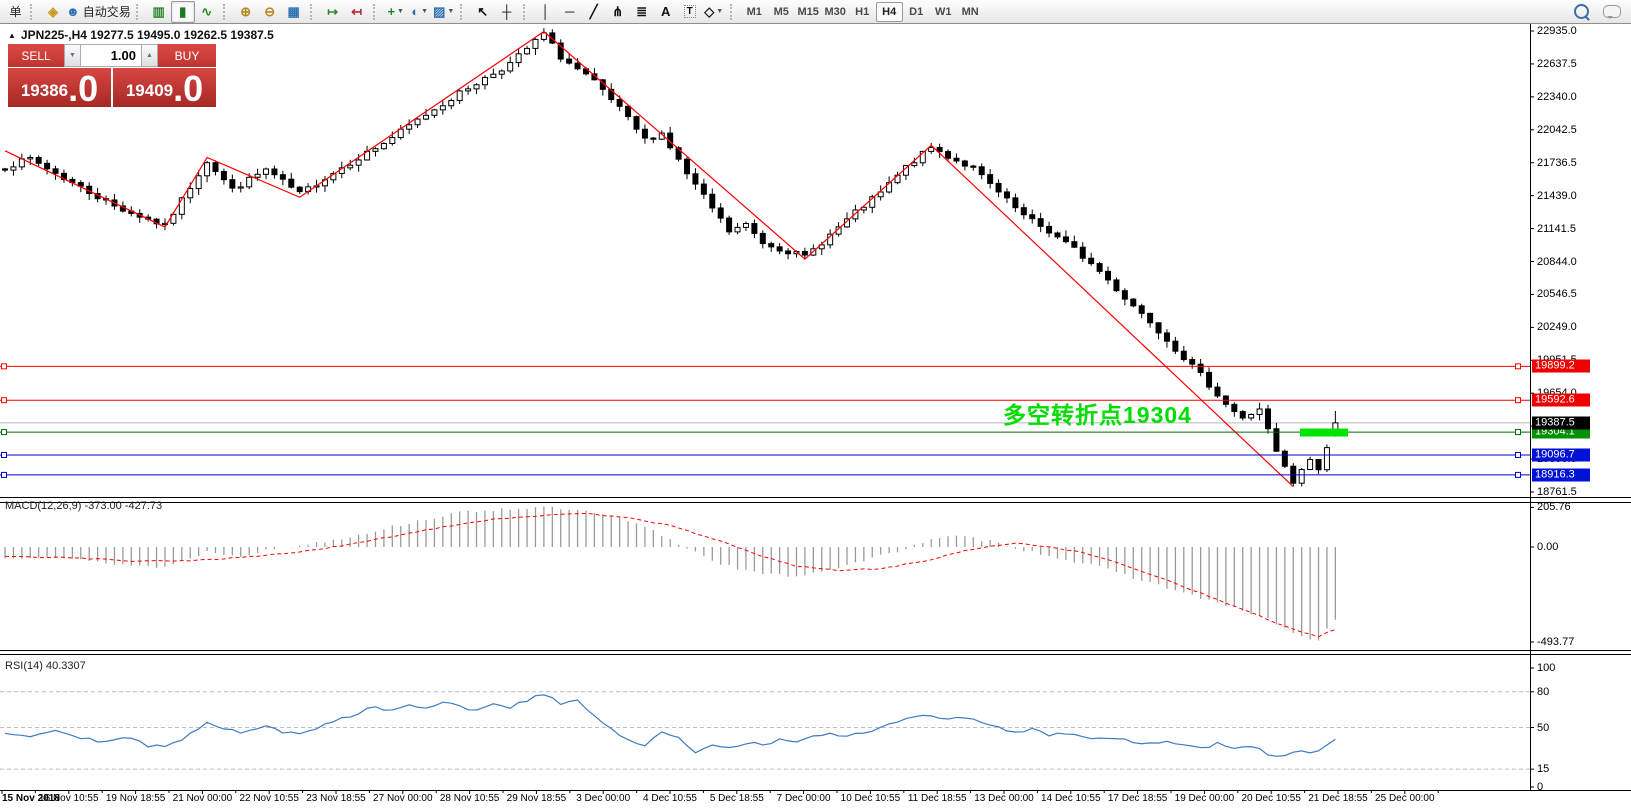  I want to click on timeframe-w1: W1, so click(943, 11).